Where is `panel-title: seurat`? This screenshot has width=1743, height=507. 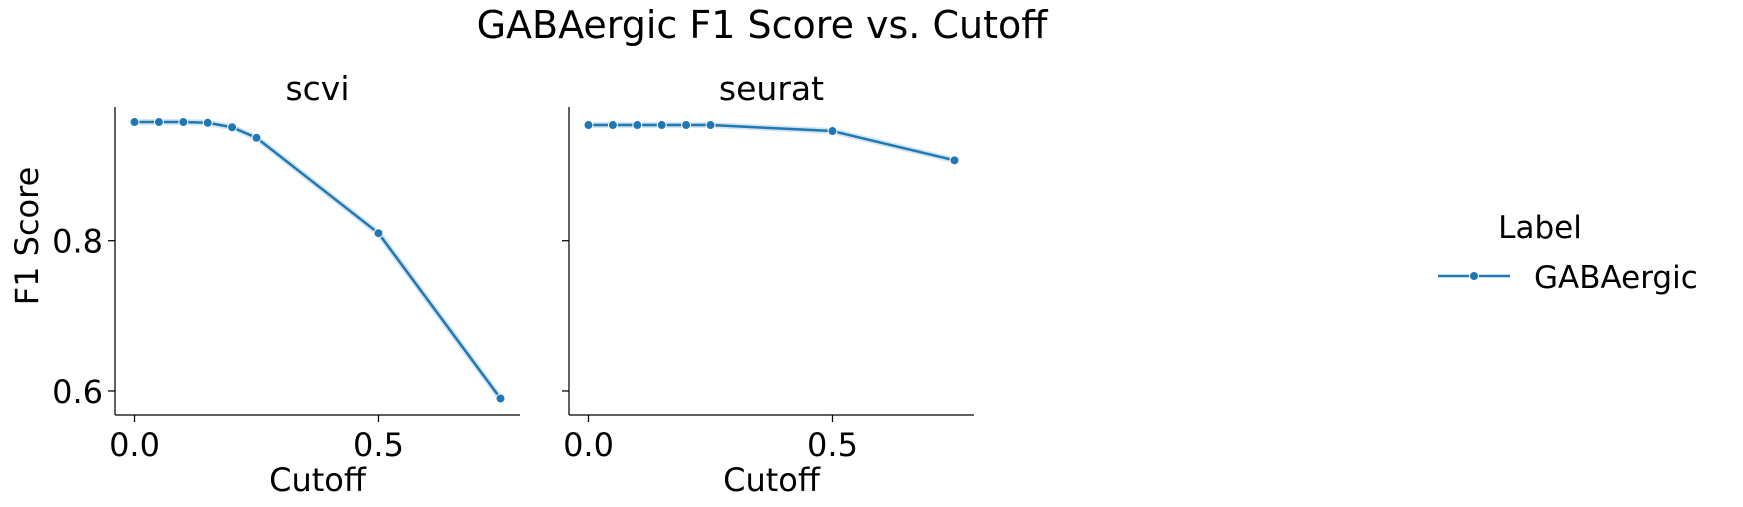
panel-title: seurat is located at coordinates (771, 88).